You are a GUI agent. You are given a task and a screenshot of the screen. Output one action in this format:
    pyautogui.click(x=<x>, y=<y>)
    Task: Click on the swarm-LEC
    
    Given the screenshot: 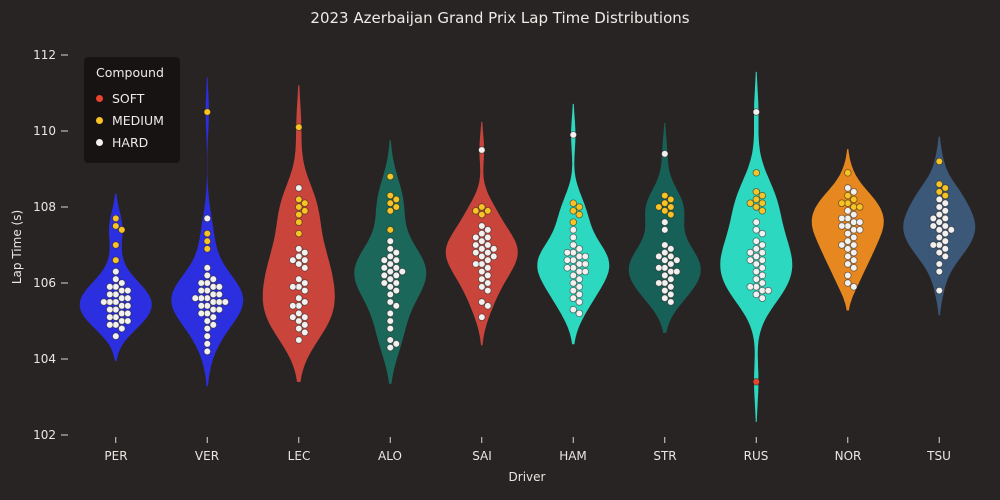 What is the action you would take?
    pyautogui.click(x=299, y=233)
    